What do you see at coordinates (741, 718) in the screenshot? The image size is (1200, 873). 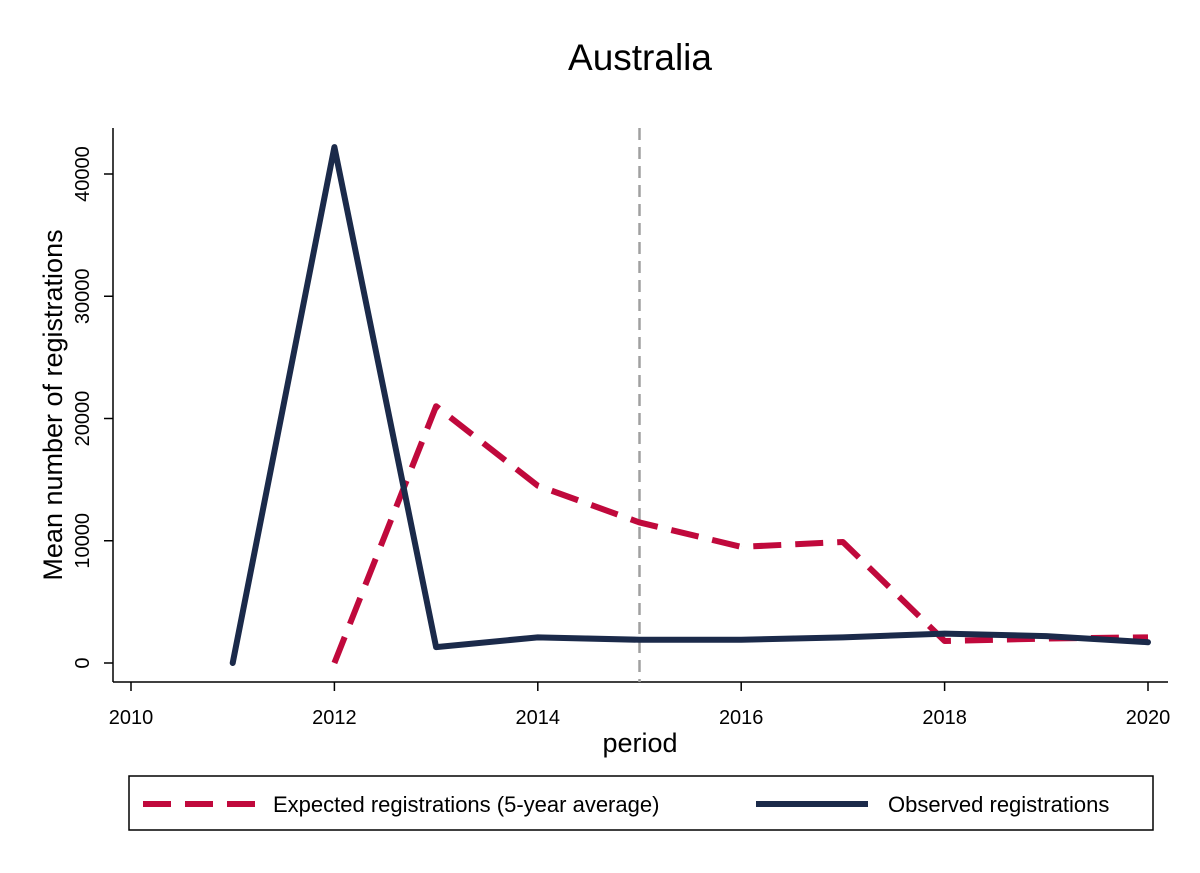 I see `x-tick-label-2016: 2016` at bounding box center [741, 718].